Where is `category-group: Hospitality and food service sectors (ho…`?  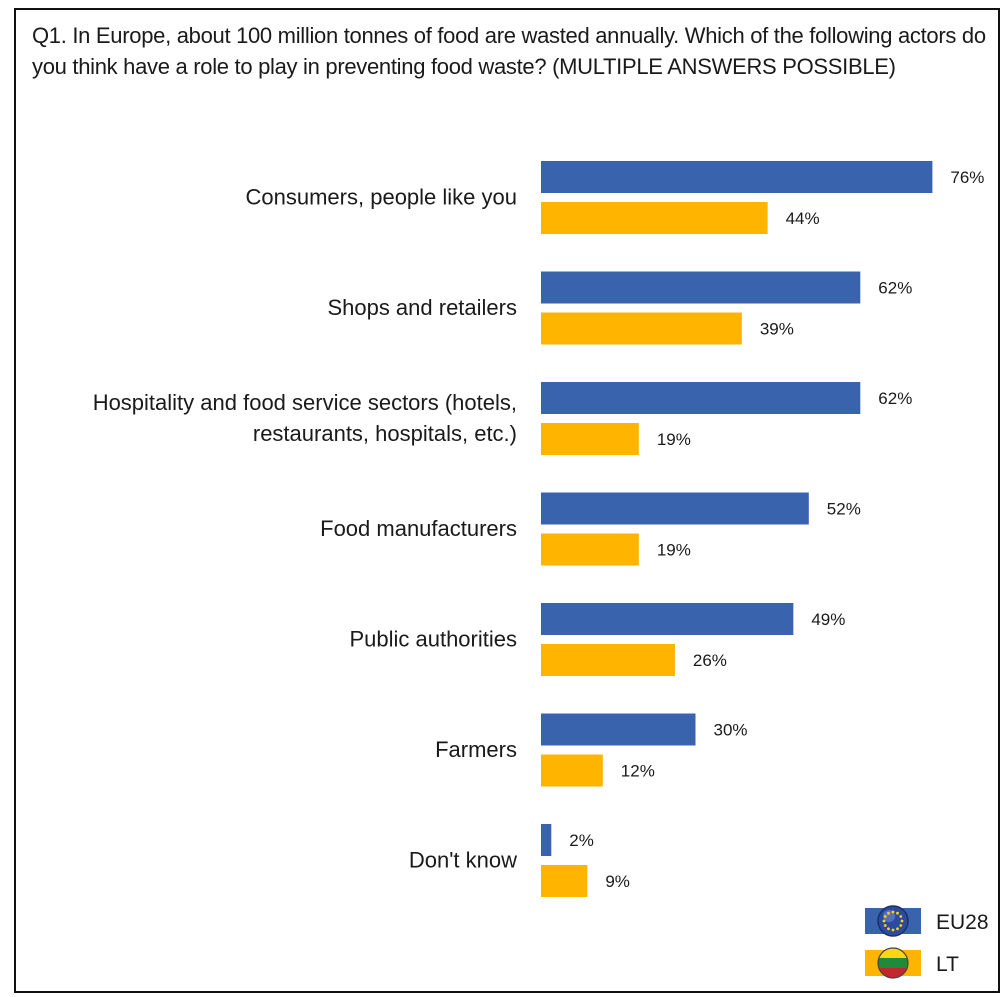
category-group: Hospitality and food service sectors (ho… is located at coordinates (502, 418).